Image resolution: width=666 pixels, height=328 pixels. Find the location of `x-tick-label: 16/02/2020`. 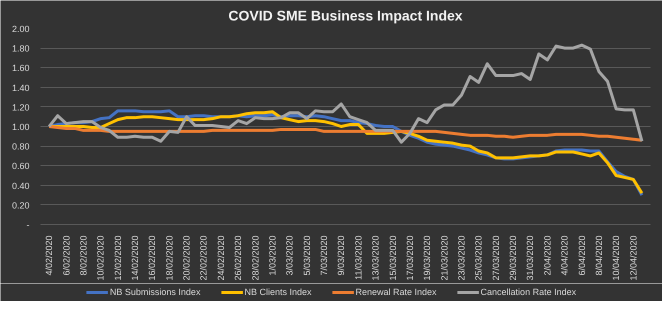

x-tick-label: 16/02/2020 is located at coordinates (152, 258).